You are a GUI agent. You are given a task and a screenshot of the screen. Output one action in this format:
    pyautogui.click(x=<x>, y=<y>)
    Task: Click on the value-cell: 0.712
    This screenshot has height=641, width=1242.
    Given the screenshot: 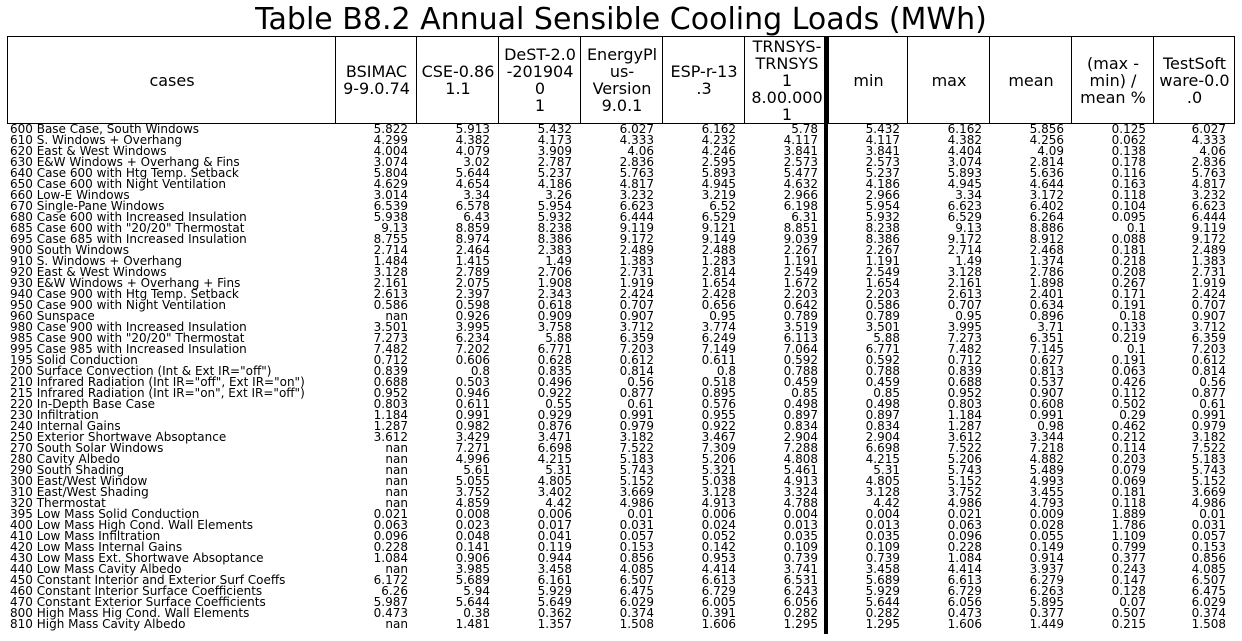 What is the action you would take?
    pyautogui.click(x=390, y=360)
    